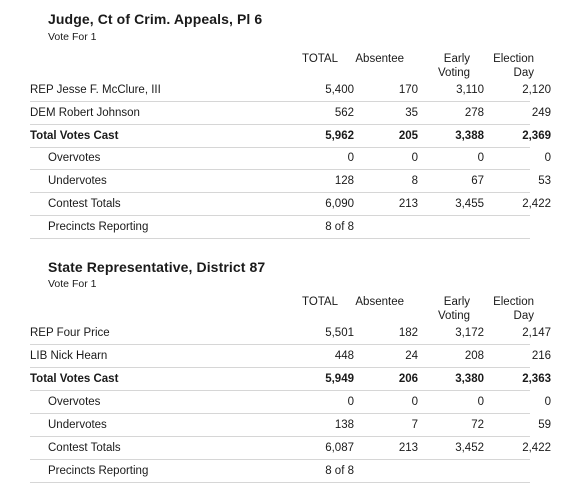 The height and width of the screenshot is (500, 582). Describe the element at coordinates (536, 333) in the screenshot. I see `cell-election-day: 2,147` at that location.